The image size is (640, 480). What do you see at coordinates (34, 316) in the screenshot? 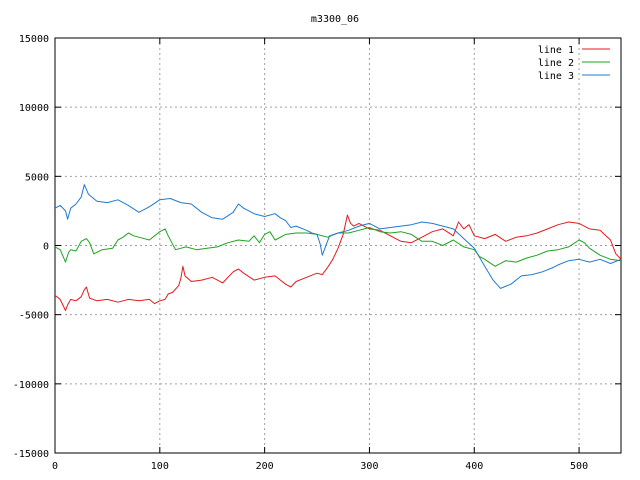
I see `y-tick-label: -5000` at bounding box center [34, 316].